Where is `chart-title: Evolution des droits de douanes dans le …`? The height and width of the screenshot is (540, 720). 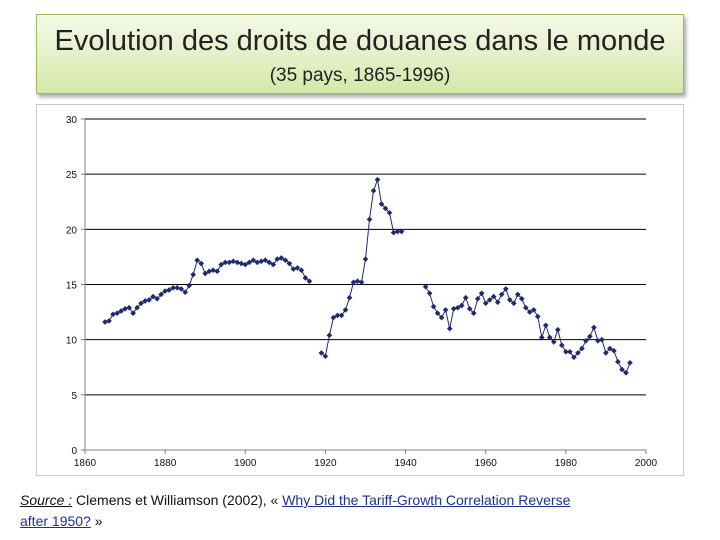
chart-title: Evolution des droits de douanes dans le … is located at coordinates (360, 41).